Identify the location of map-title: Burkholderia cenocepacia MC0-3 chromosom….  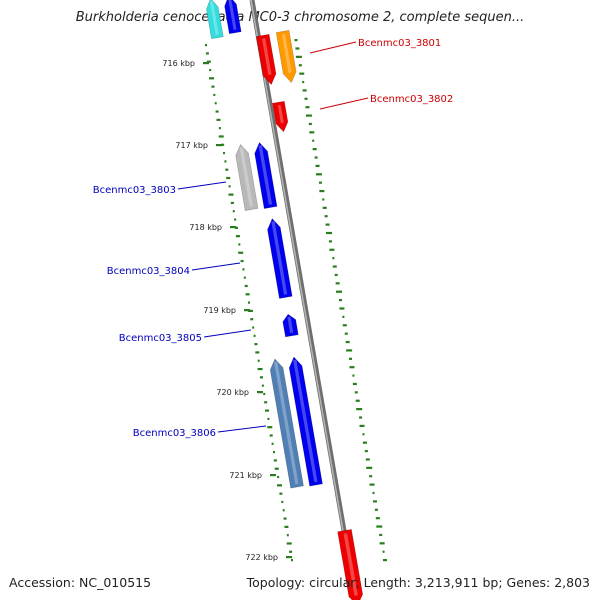
(300, 17).